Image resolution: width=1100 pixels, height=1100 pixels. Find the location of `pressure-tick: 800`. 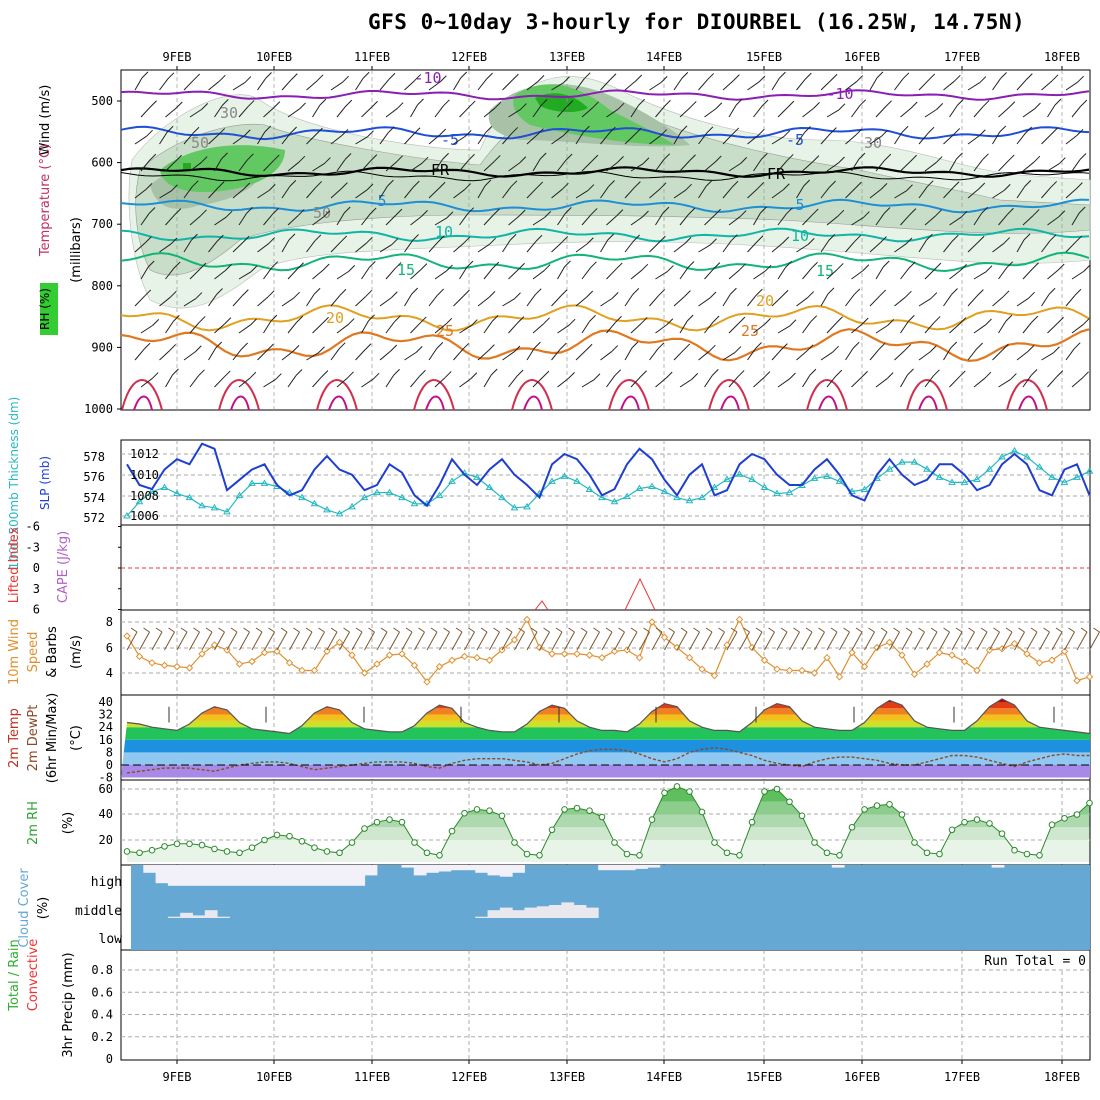

pressure-tick: 800 is located at coordinates (102, 286).